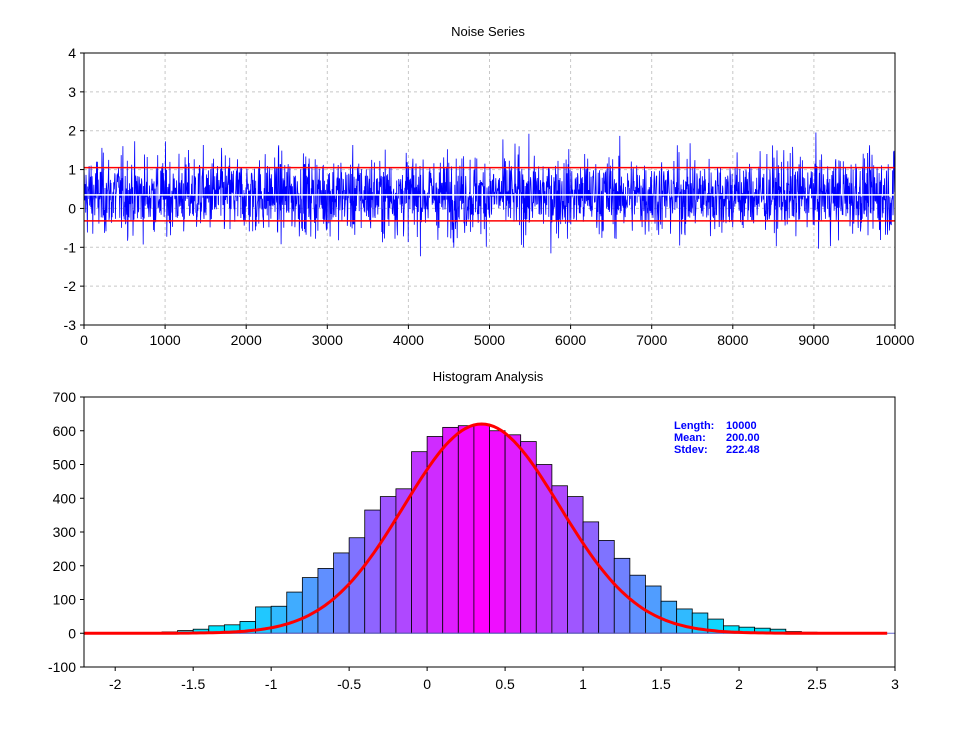 This screenshot has height=730, width=962. Describe the element at coordinates (246, 340) in the screenshot. I see `noise-x-tick-label: 2000` at that location.